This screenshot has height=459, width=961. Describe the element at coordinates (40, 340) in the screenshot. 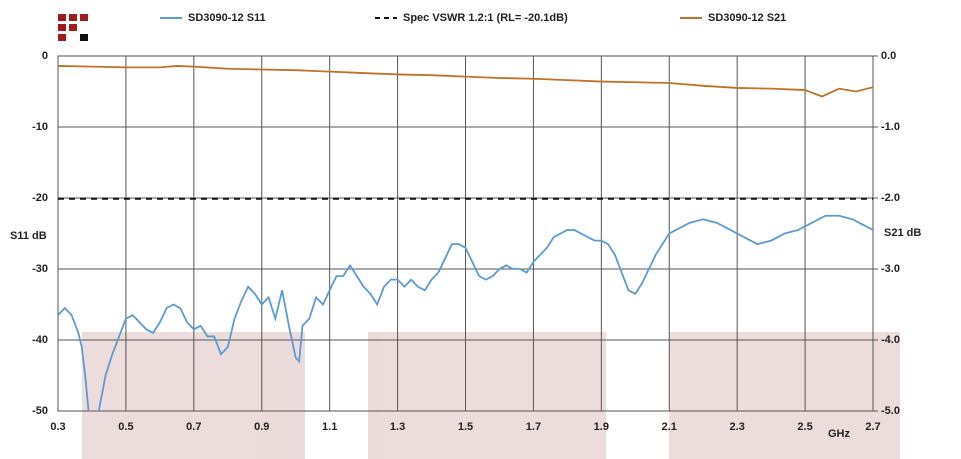

I see `y-tick-label: -40` at that location.